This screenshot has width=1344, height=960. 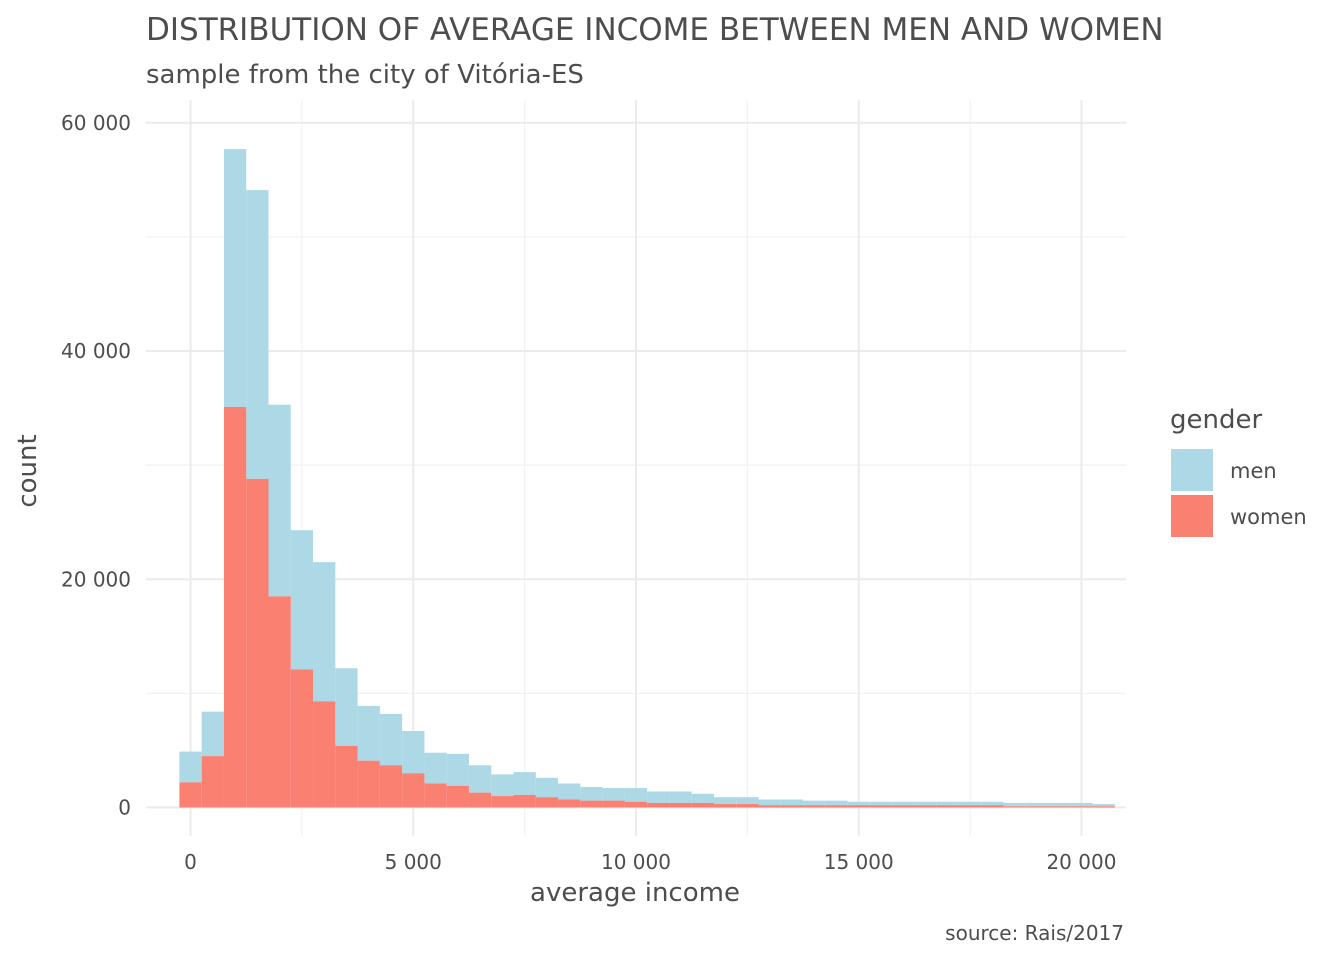 I want to click on x-tick-label: 10 000, so click(x=636, y=862).